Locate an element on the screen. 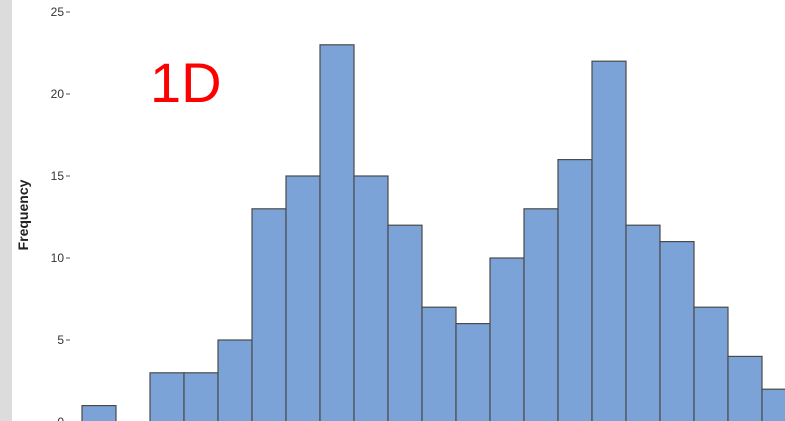 The image size is (785, 421). y-tick-label: 0 is located at coordinates (60, 418).